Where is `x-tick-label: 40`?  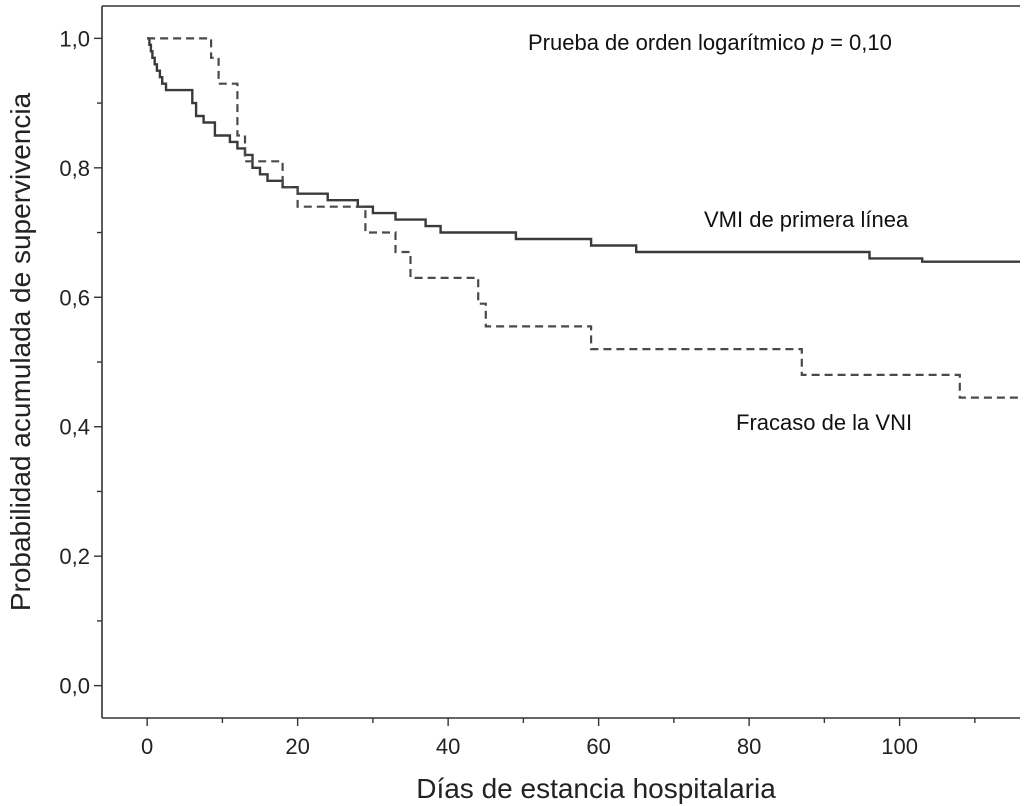
x-tick-label: 40 is located at coordinates (448, 746).